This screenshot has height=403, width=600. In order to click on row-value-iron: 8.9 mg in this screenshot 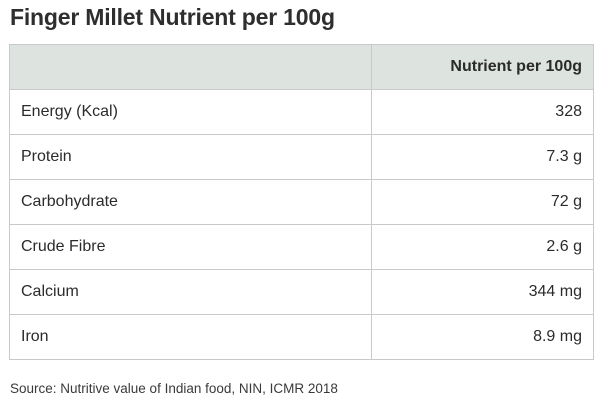, I will do `click(482, 337)`.